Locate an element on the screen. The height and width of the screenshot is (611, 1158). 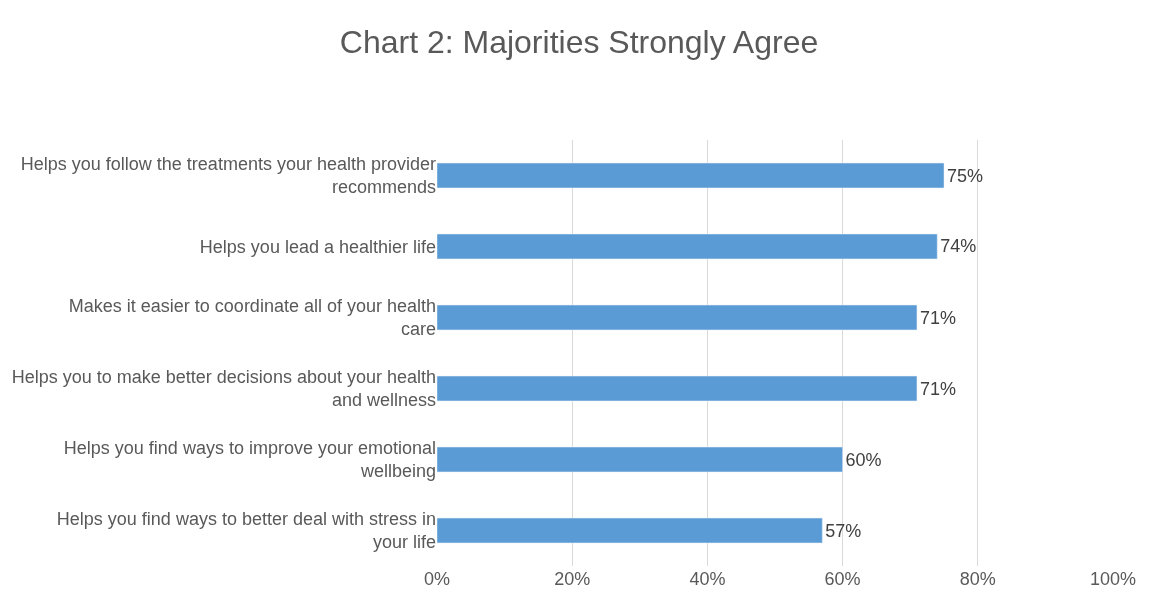
x-tick-label: 20% is located at coordinates (572, 579).